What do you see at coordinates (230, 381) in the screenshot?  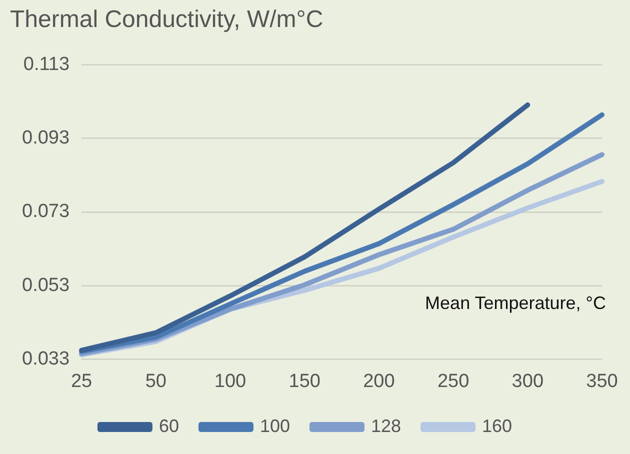 I see `x-tick-label: 100` at bounding box center [230, 381].